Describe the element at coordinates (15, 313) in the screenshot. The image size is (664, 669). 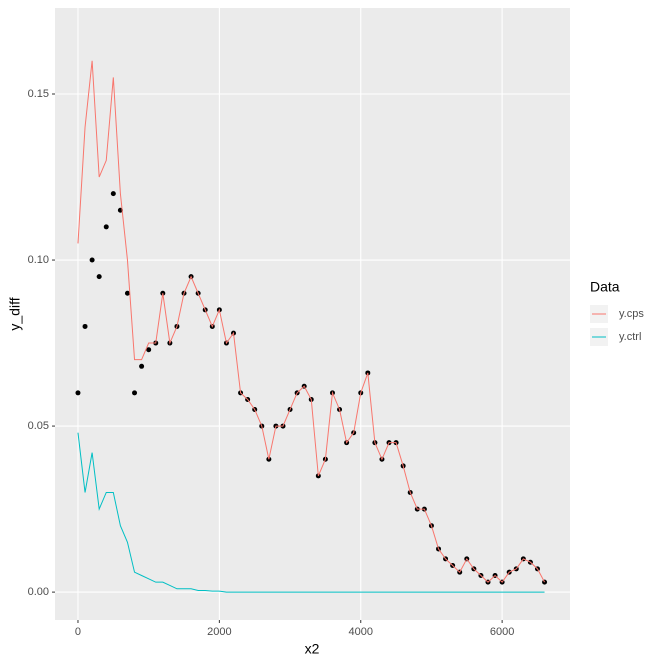
I see `y-axis-title: y_diff` at that location.